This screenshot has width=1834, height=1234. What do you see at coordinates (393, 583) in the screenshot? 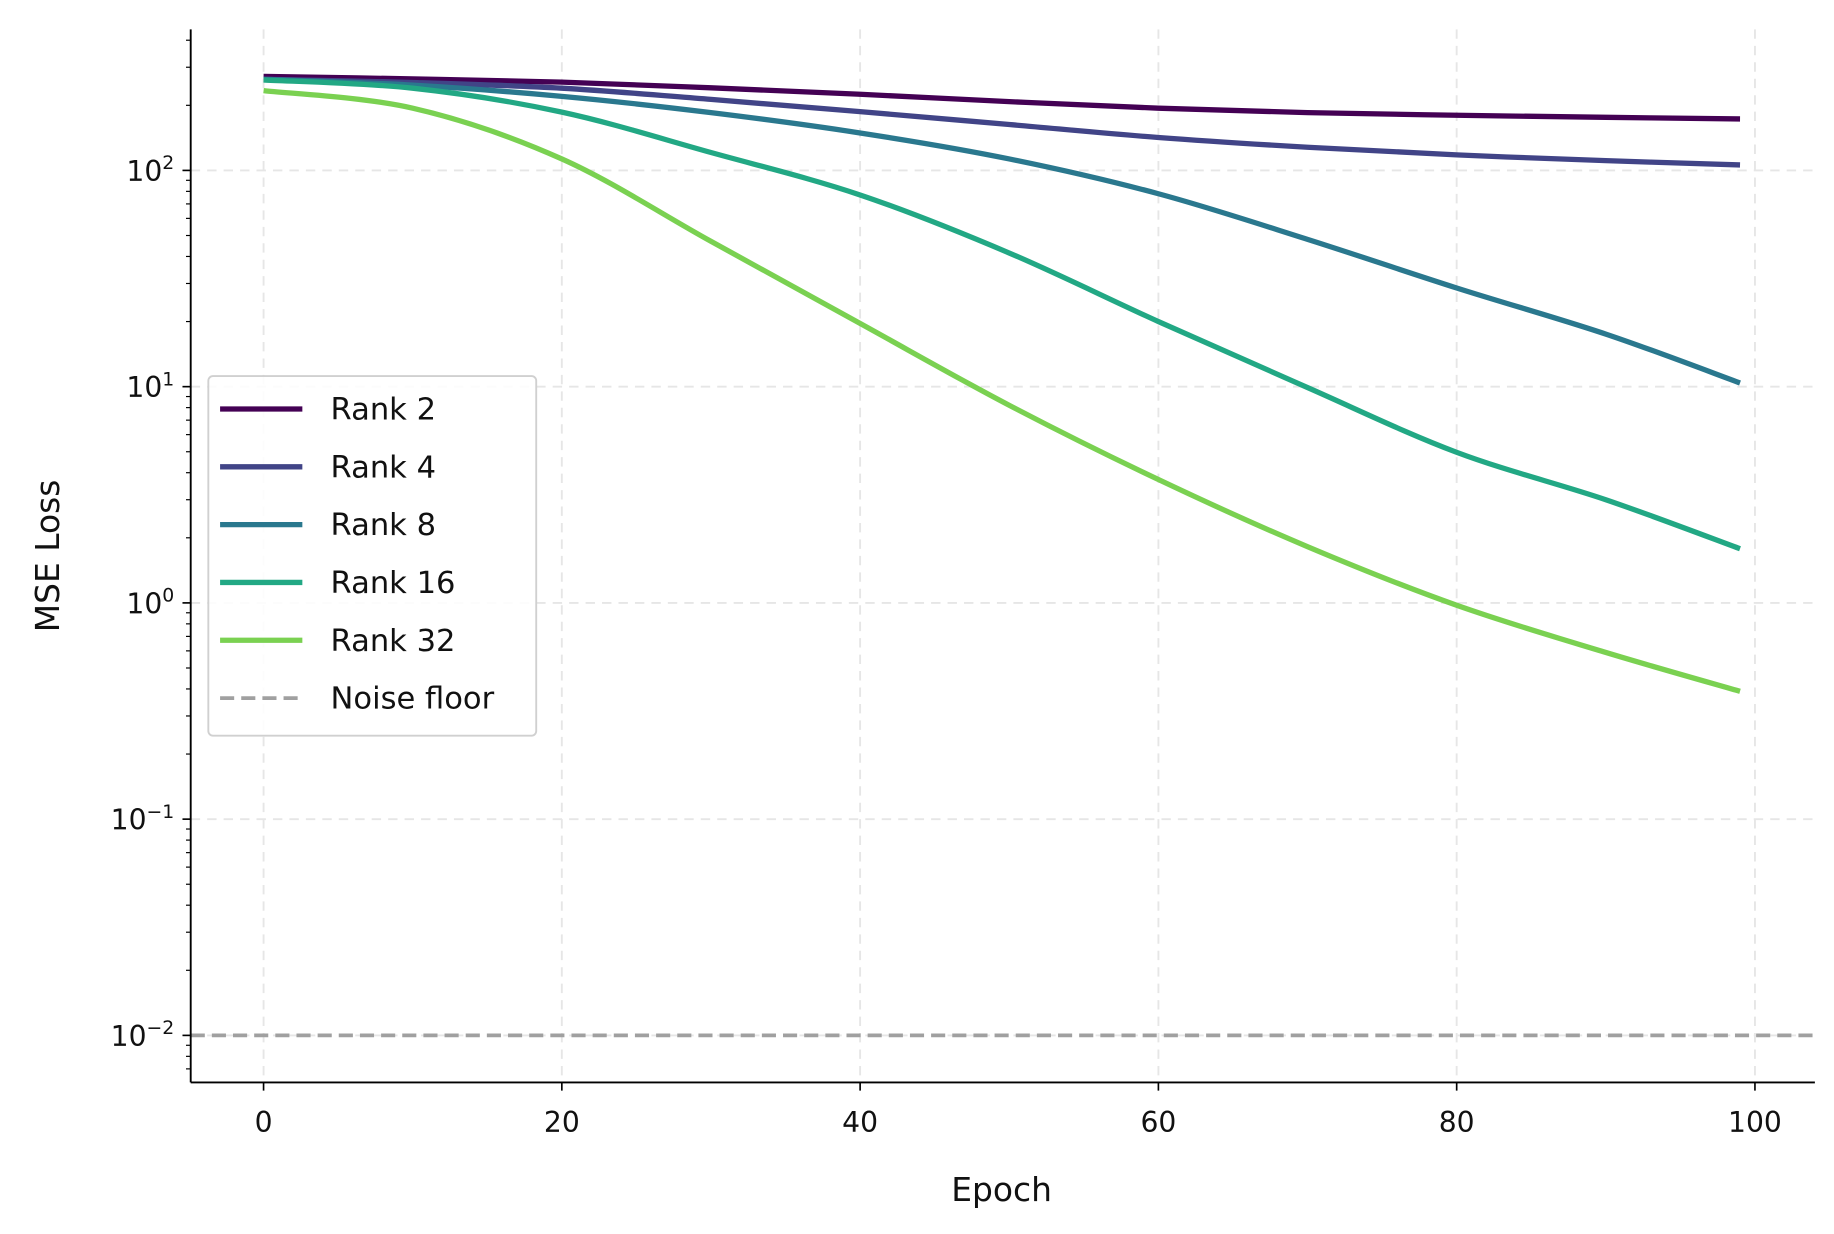
I see `legend-label: Rank 16` at bounding box center [393, 583].